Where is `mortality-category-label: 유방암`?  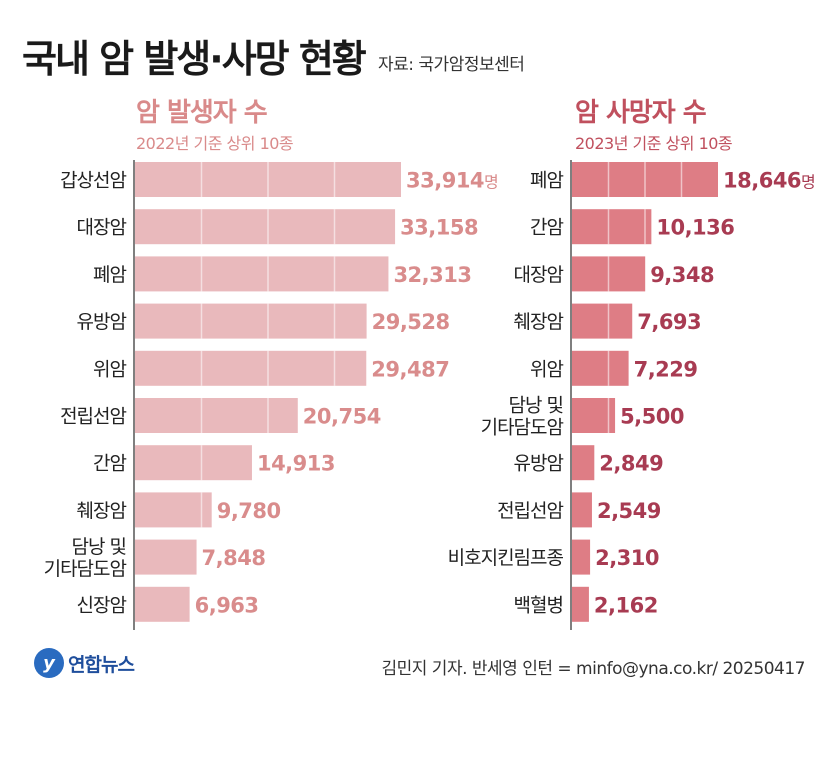 mortality-category-label: 유방암 is located at coordinates (539, 464).